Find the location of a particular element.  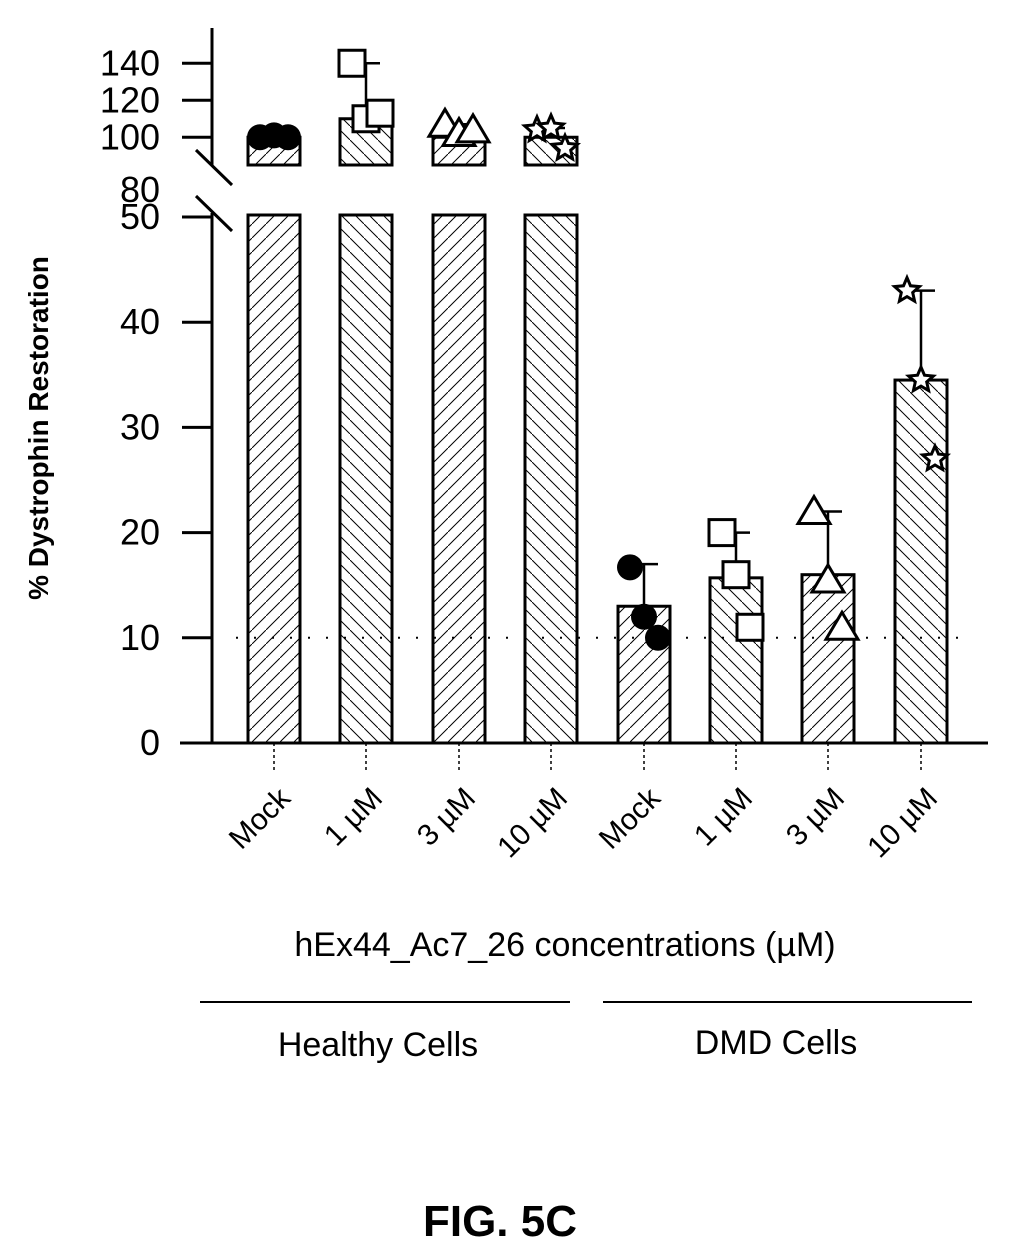

y-tick-label: 0 is located at coordinates (150, 742).